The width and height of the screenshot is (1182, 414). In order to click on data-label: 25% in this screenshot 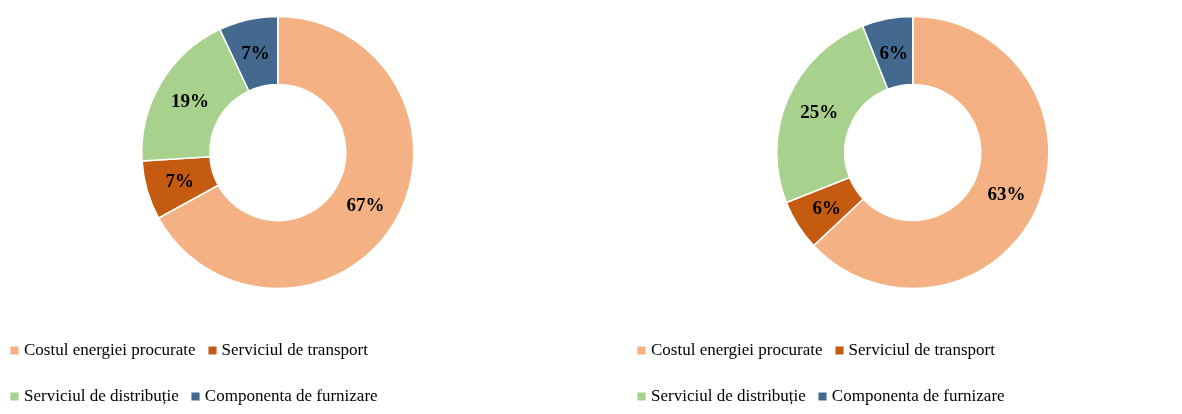, I will do `click(819, 112)`.